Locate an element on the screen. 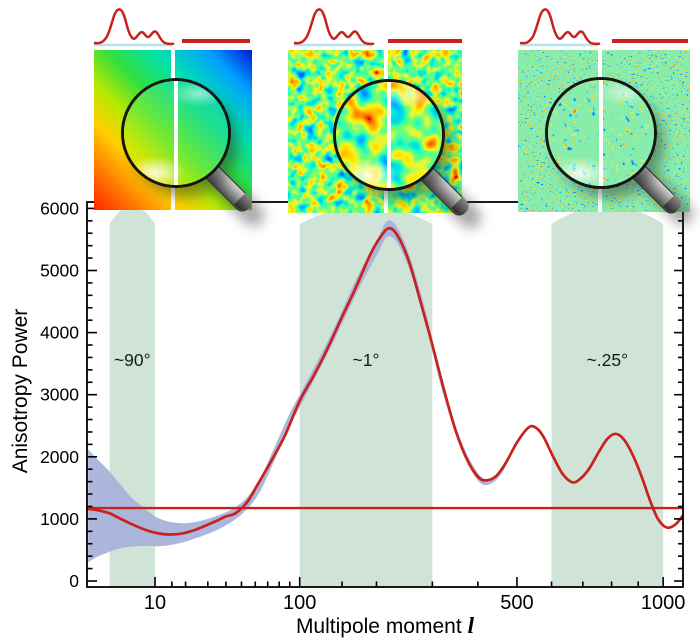 This screenshot has height=644, width=700. y-tick-label: 6000 is located at coordinates (59, 208).